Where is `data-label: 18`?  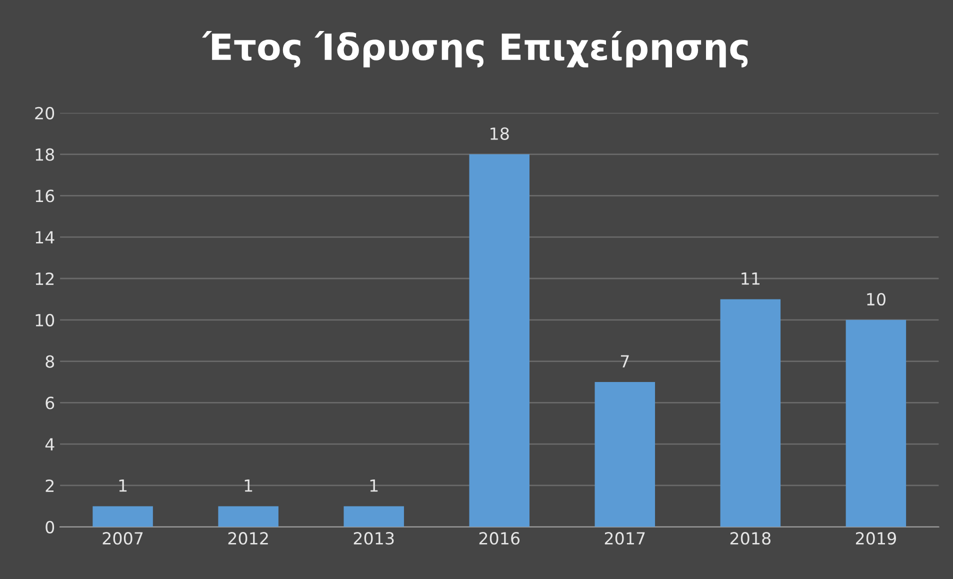
data-label: 18 is located at coordinates (499, 133).